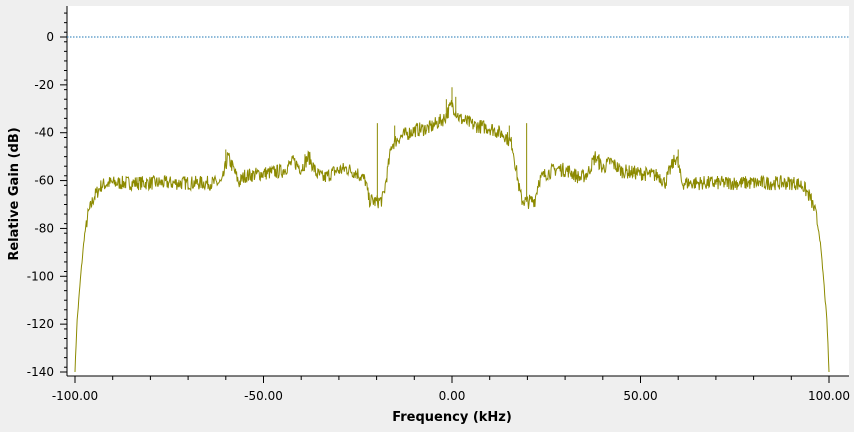 The width and height of the screenshot is (854, 432). I want to click on x-tick-label: 50.00, so click(640, 396).